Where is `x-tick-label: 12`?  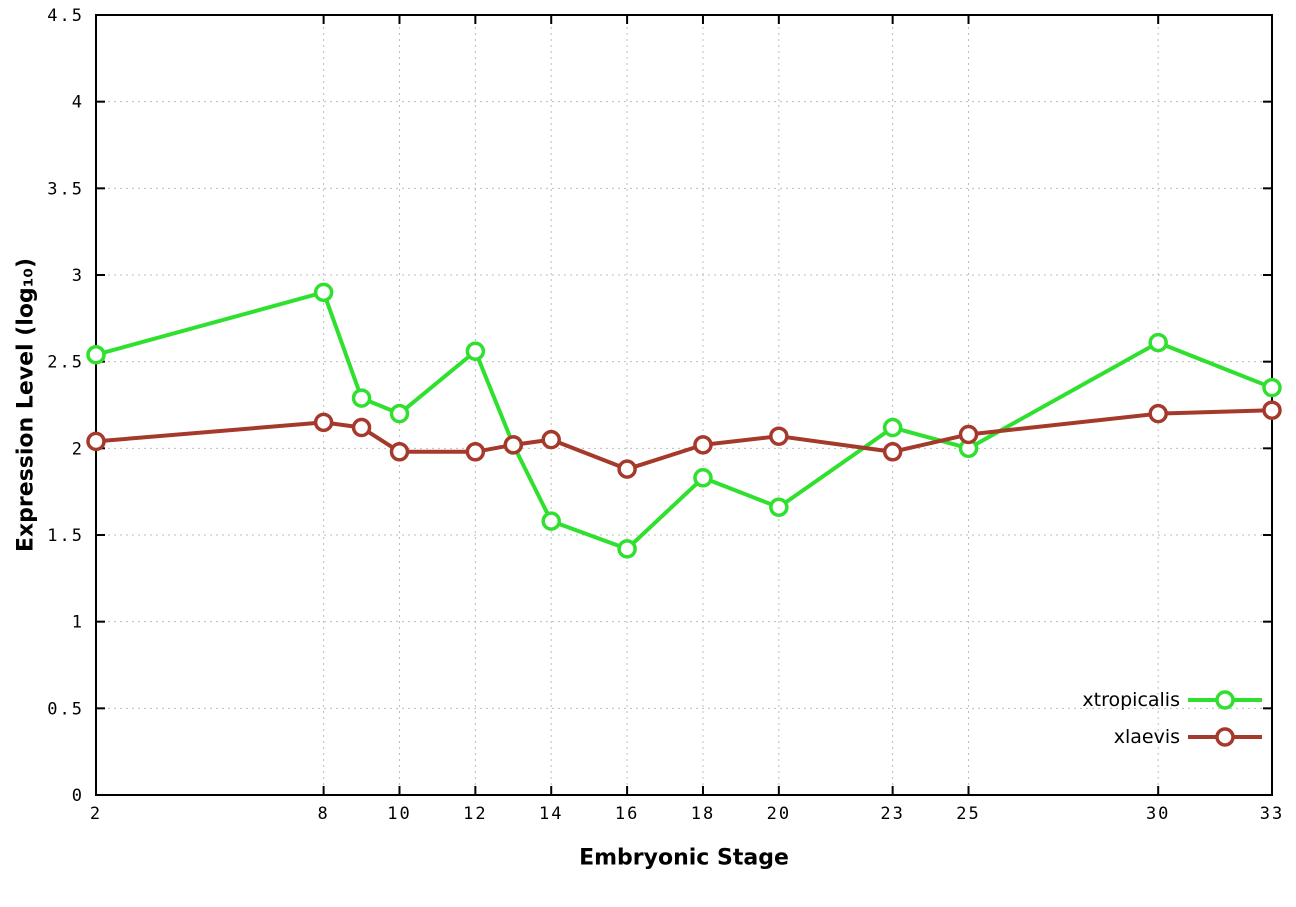 x-tick-label: 12 is located at coordinates (475, 814).